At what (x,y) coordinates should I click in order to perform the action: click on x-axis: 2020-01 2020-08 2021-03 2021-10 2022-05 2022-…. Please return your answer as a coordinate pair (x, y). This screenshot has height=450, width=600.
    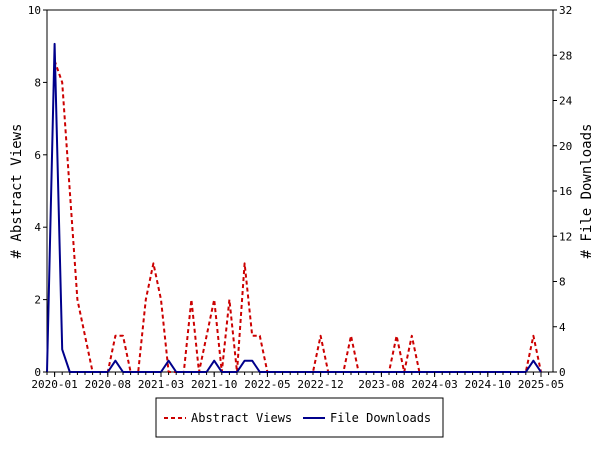
    Looking at the image, I should click on (297, 381).